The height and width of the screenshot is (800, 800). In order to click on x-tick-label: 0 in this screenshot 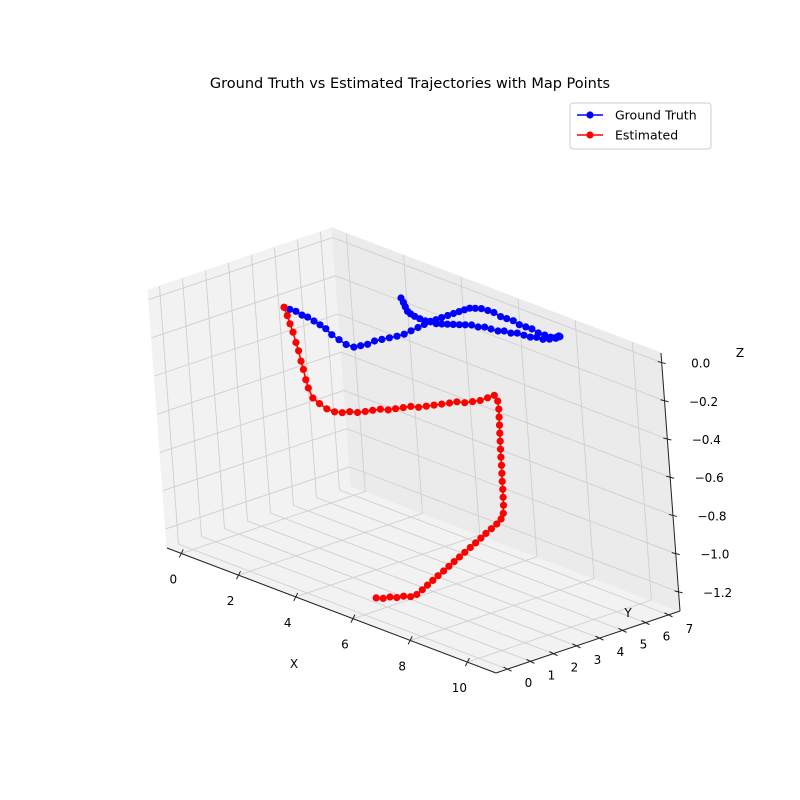, I will do `click(173, 579)`.